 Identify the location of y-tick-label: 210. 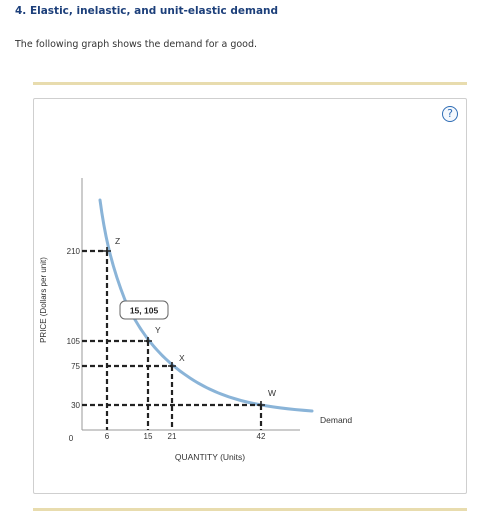
(74, 251).